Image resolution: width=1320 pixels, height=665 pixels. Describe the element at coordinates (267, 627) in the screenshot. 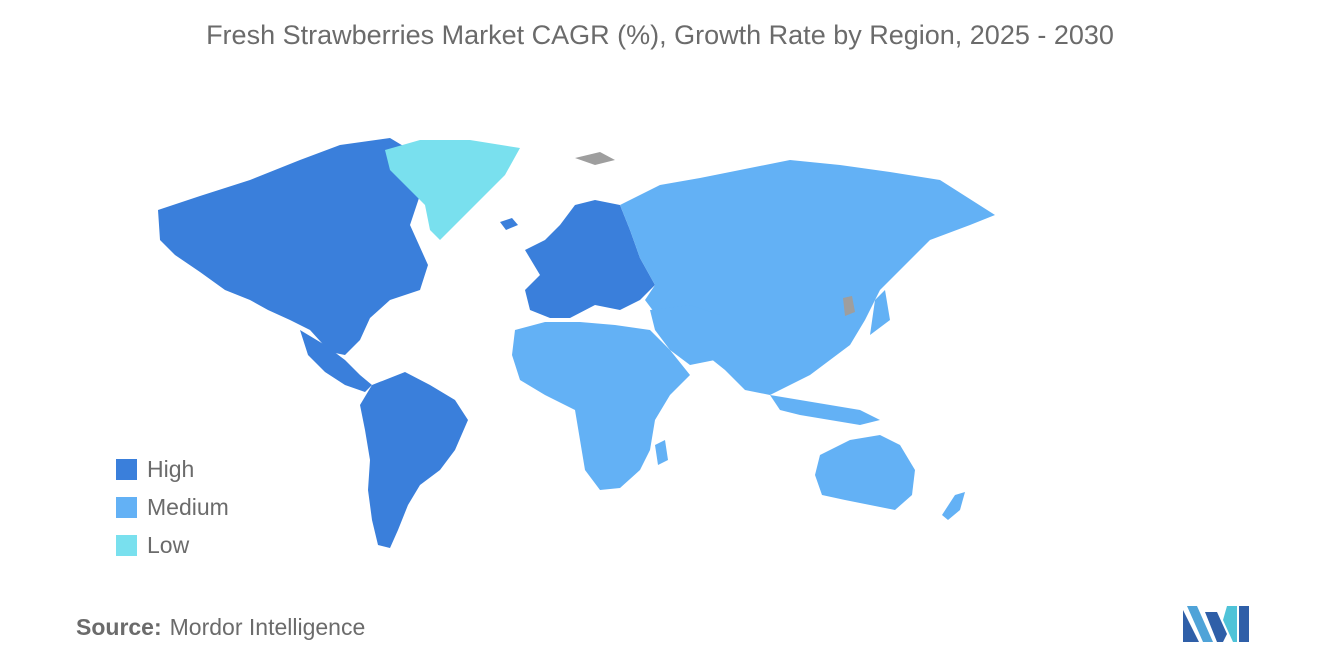

I see `source-value: Mordor Intelligence` at that location.